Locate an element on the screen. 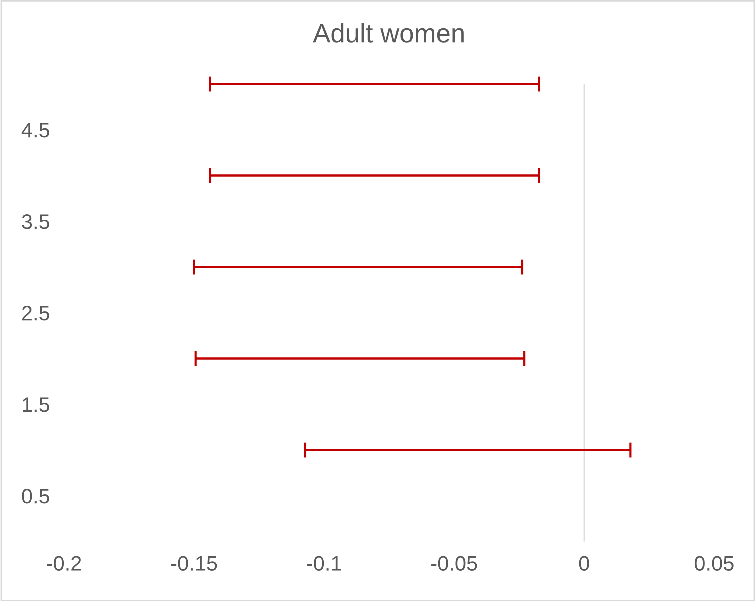  chart-title: Adult women is located at coordinates (388, 33).